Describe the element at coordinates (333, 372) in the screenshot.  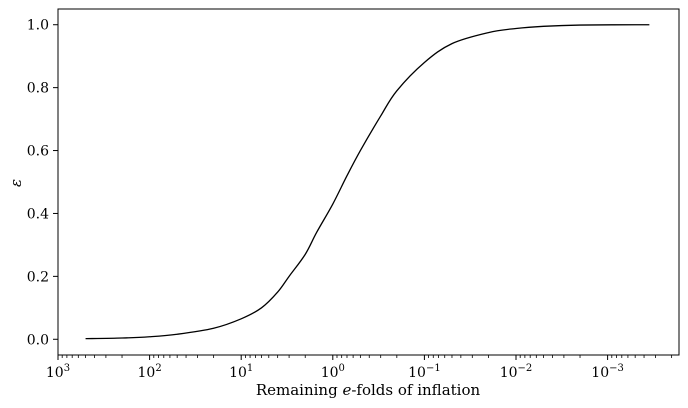
I see `x-tick-label: 10⁰` at that location.